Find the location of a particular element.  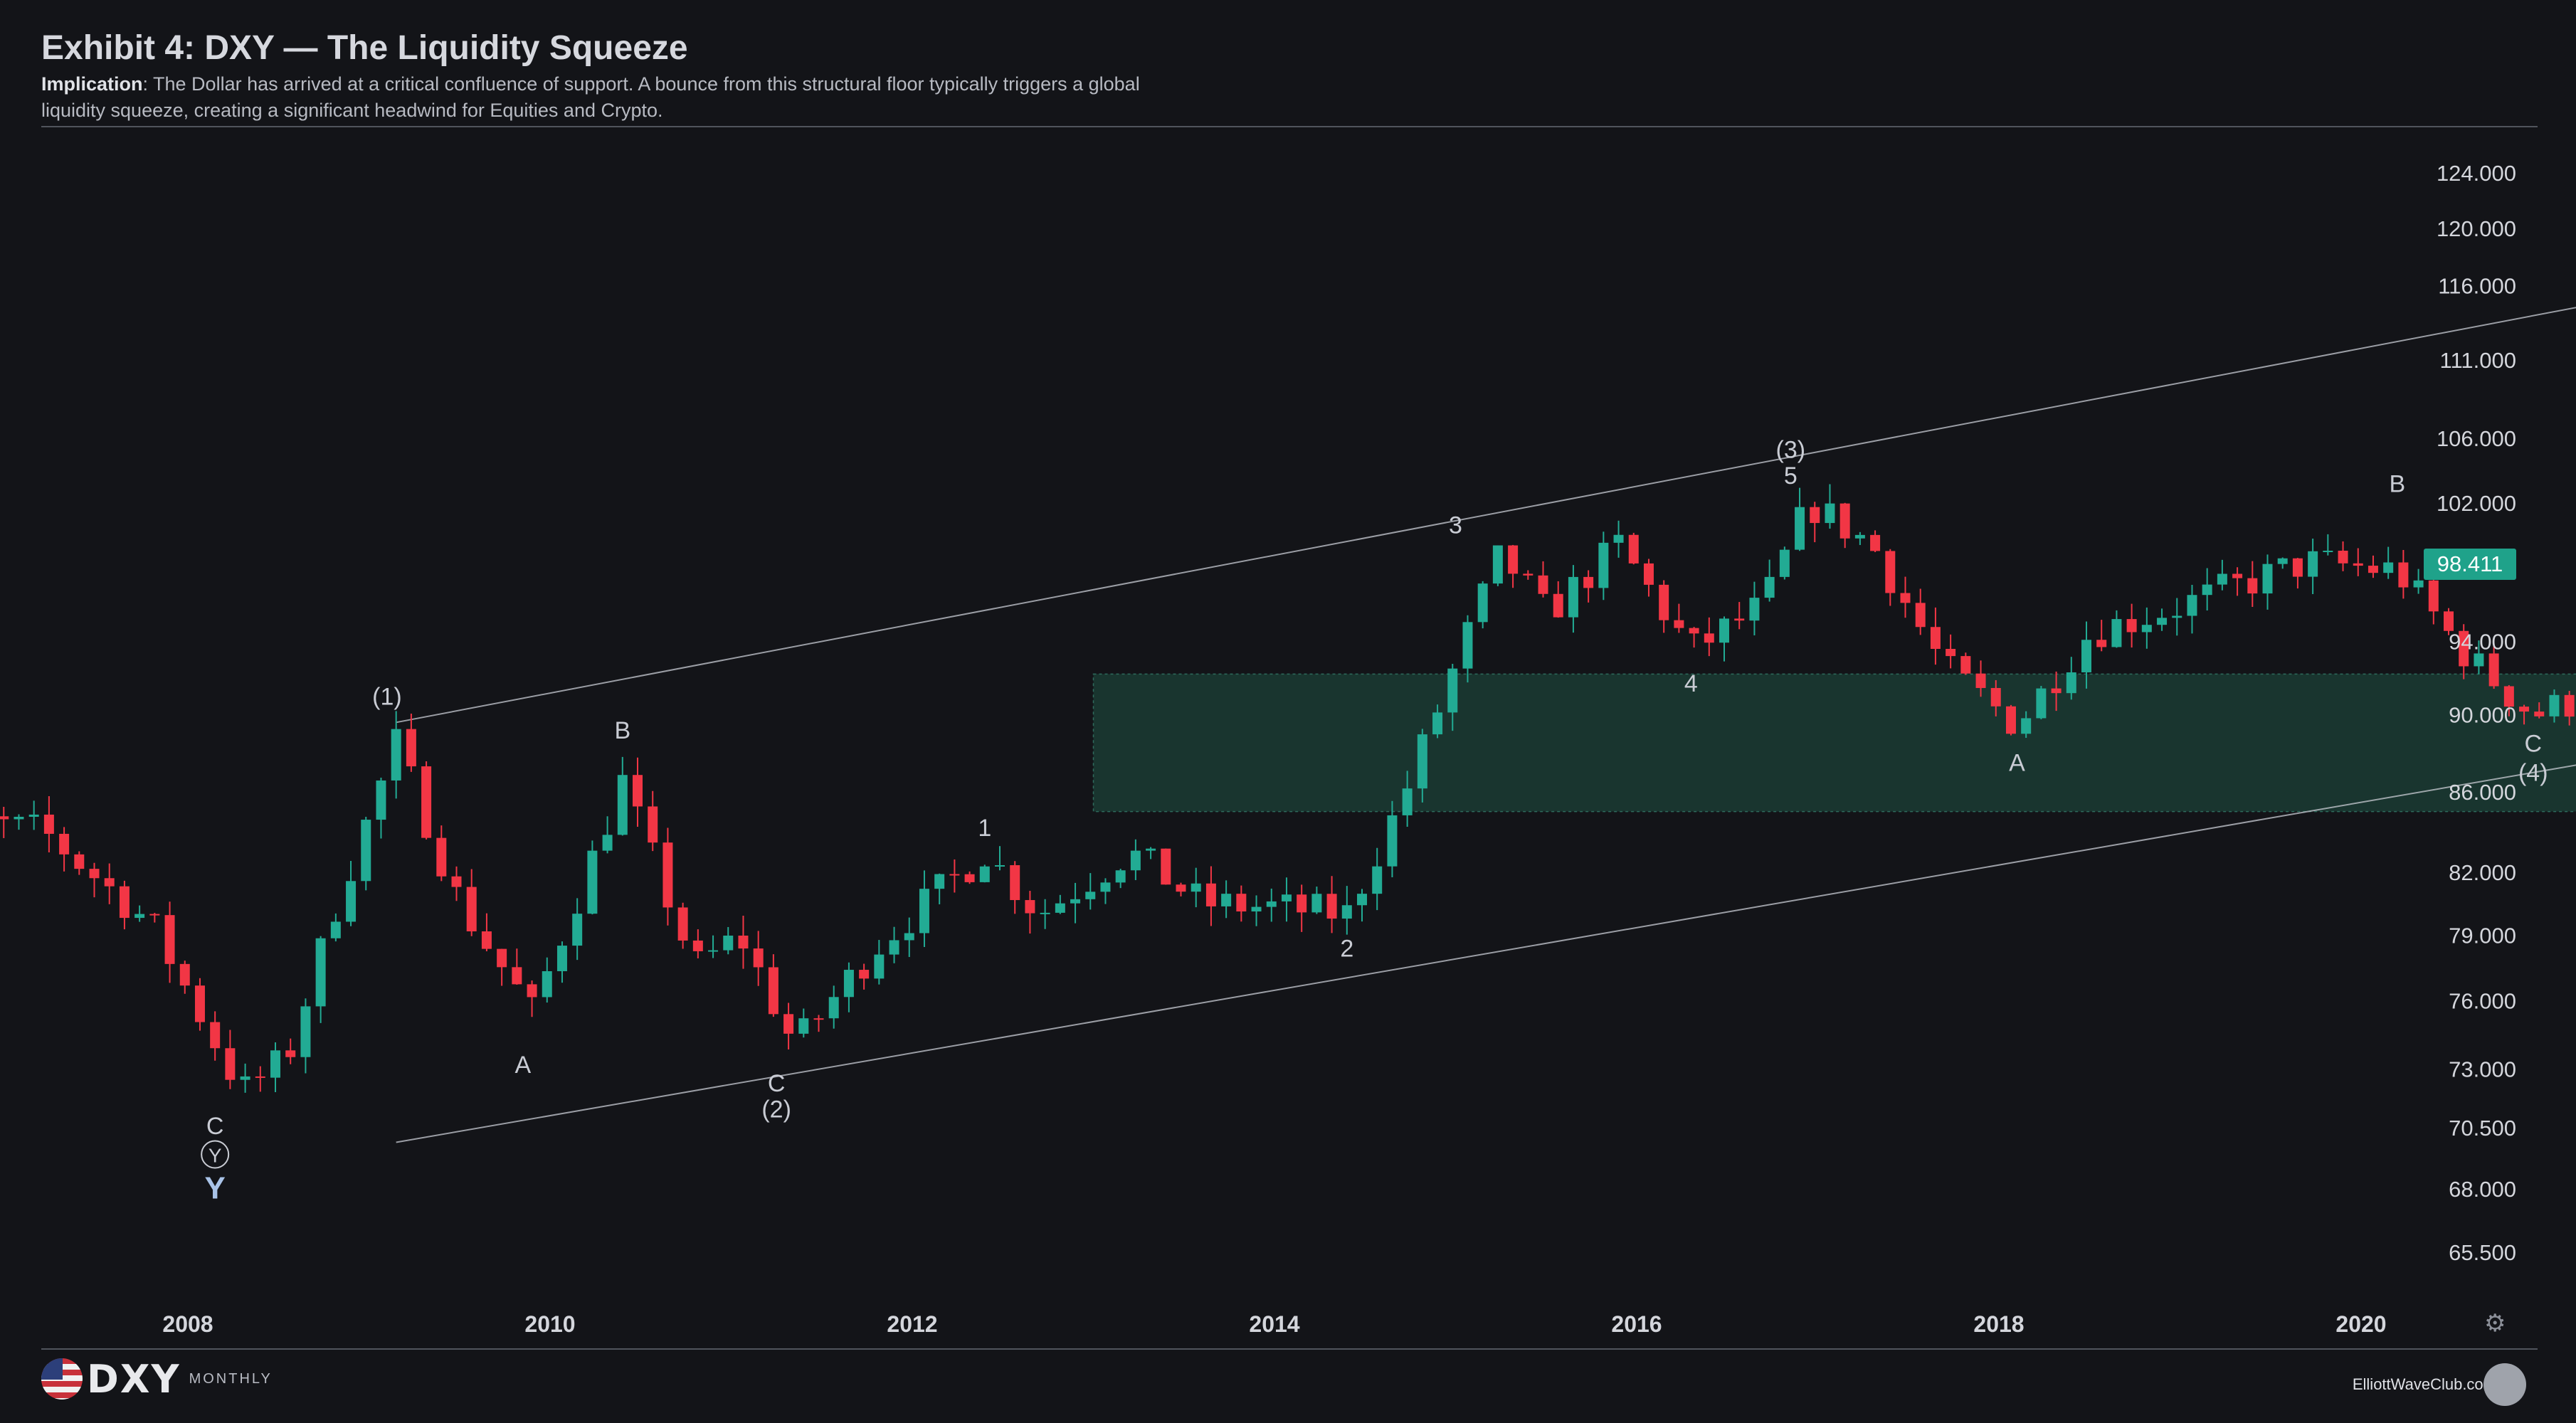

y-tick-label: 102.000 is located at coordinates (2477, 503).